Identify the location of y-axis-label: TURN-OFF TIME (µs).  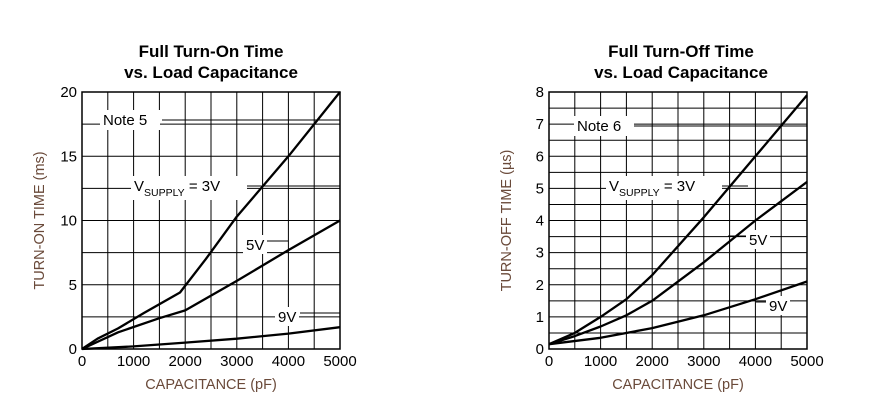
(507, 221).